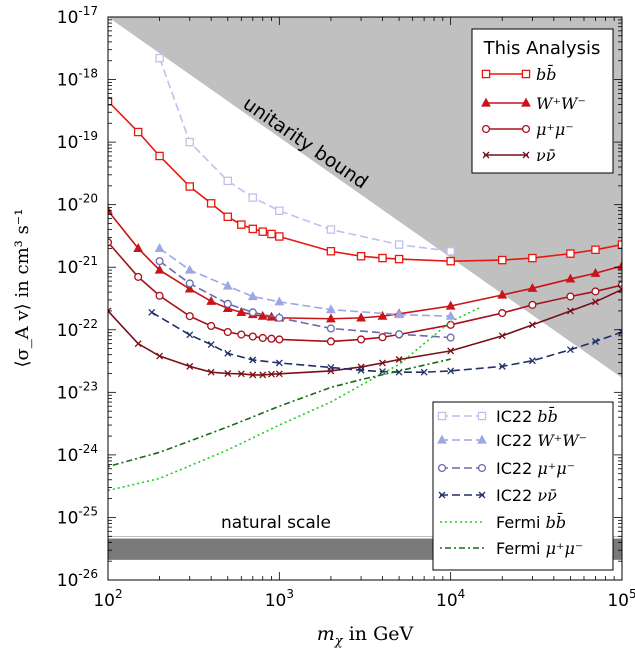  What do you see at coordinates (482, 468) in the screenshot?
I see `legend-marker-b-b2` at bounding box center [482, 468].